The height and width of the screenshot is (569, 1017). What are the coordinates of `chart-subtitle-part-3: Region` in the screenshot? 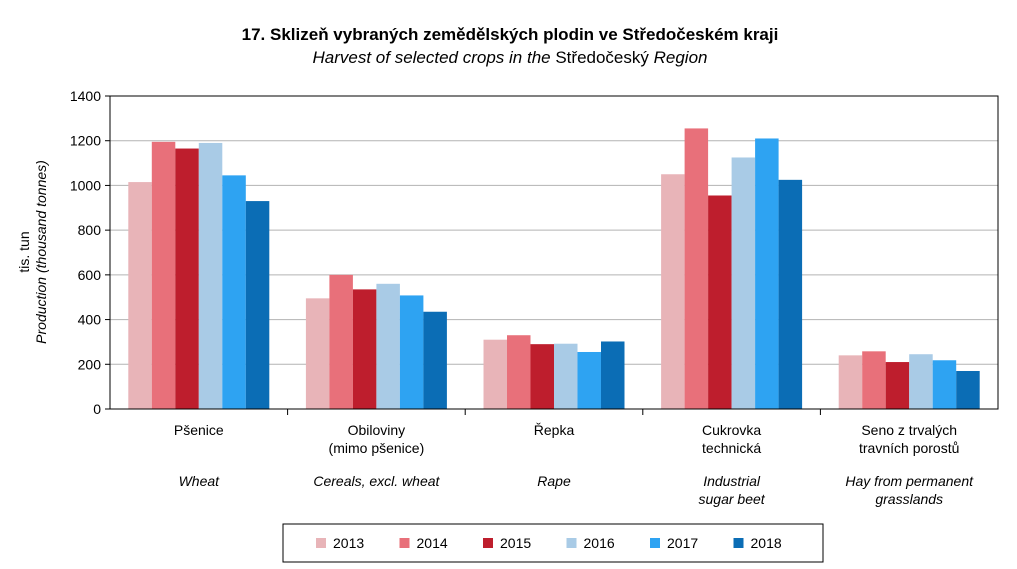 It's located at (678, 57).